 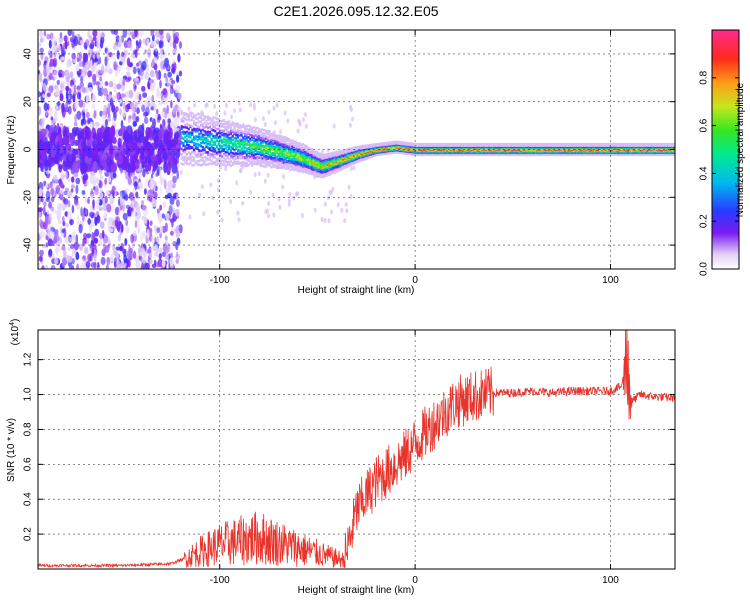 I want to click on spectrogram-cell, so click(x=188, y=129).